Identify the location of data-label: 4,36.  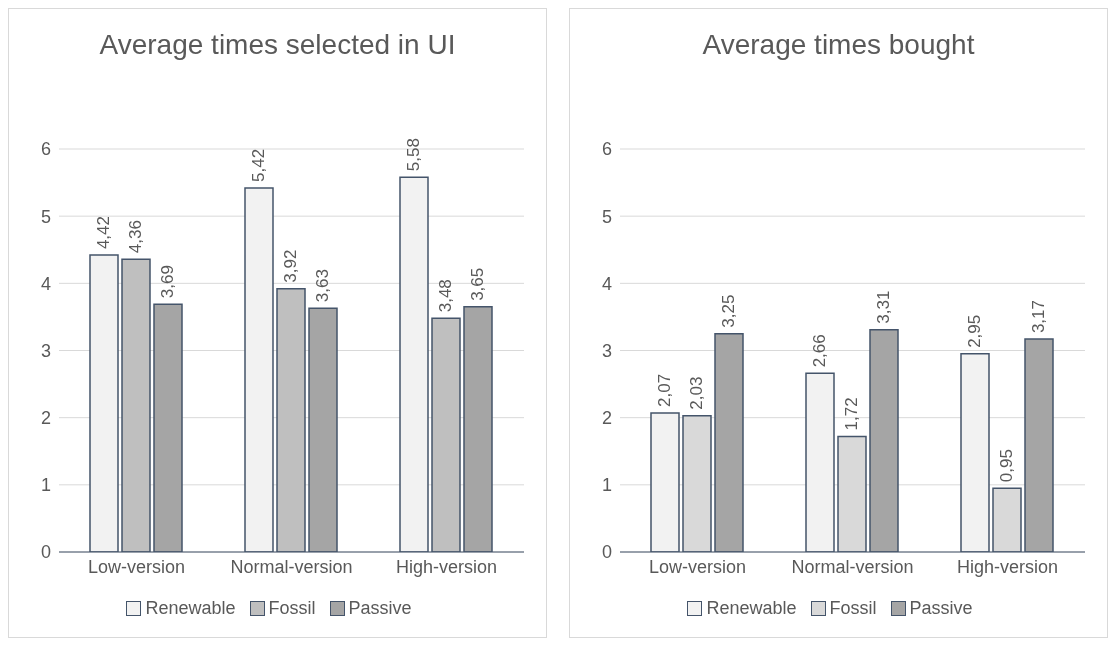
(136, 237).